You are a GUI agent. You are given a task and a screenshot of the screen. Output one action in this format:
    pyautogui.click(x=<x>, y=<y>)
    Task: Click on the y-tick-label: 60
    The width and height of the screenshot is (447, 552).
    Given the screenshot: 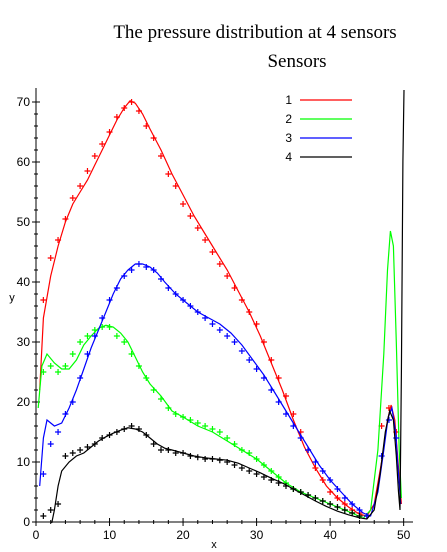 What is the action you would take?
    pyautogui.click(x=24, y=162)
    